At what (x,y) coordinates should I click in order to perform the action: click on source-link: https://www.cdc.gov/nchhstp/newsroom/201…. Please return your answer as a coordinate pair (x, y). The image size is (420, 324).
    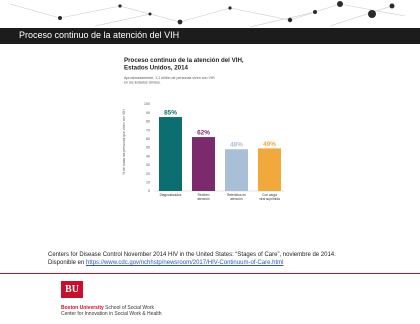
    Looking at the image, I should click on (185, 263).